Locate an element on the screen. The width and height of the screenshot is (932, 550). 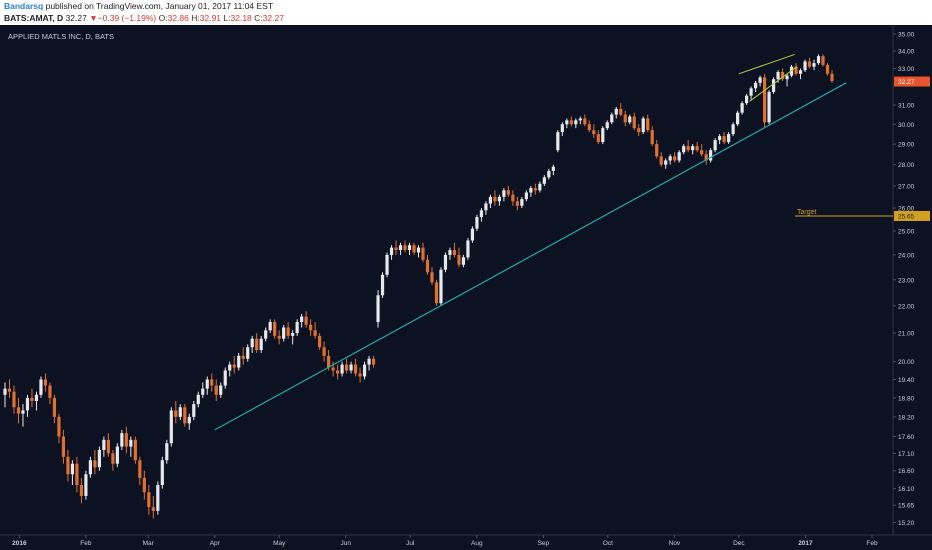
low-label: L: is located at coordinates (227, 18).